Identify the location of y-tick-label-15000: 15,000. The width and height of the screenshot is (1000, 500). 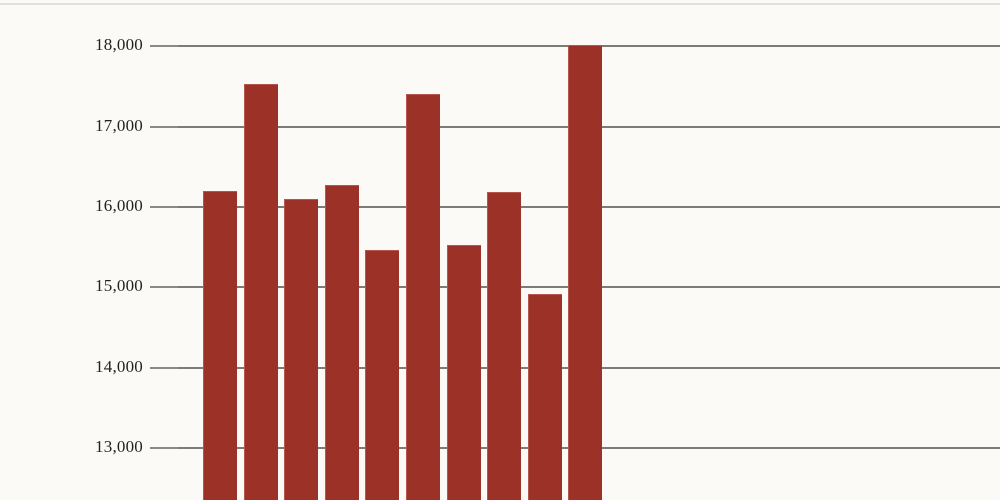
(119, 285).